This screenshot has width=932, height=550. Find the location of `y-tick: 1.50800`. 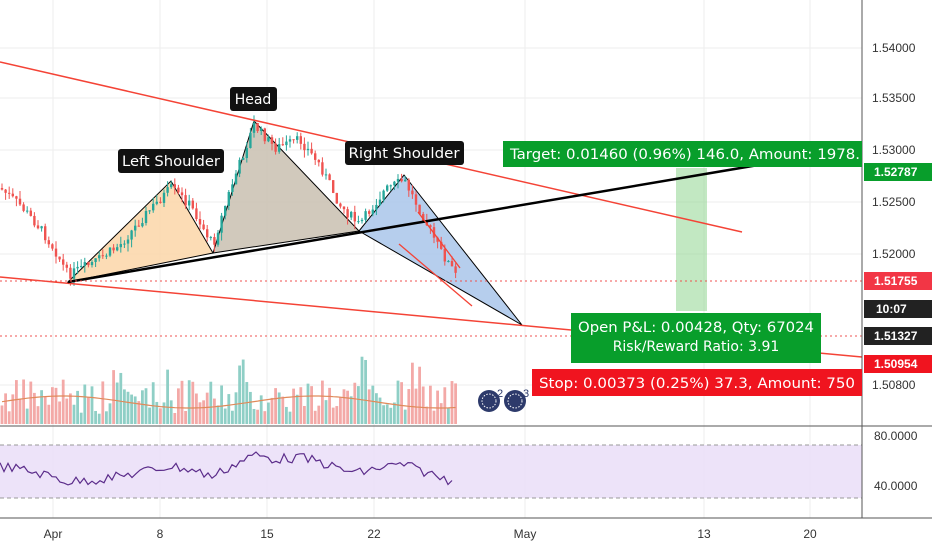

y-tick: 1.50800 is located at coordinates (894, 385).